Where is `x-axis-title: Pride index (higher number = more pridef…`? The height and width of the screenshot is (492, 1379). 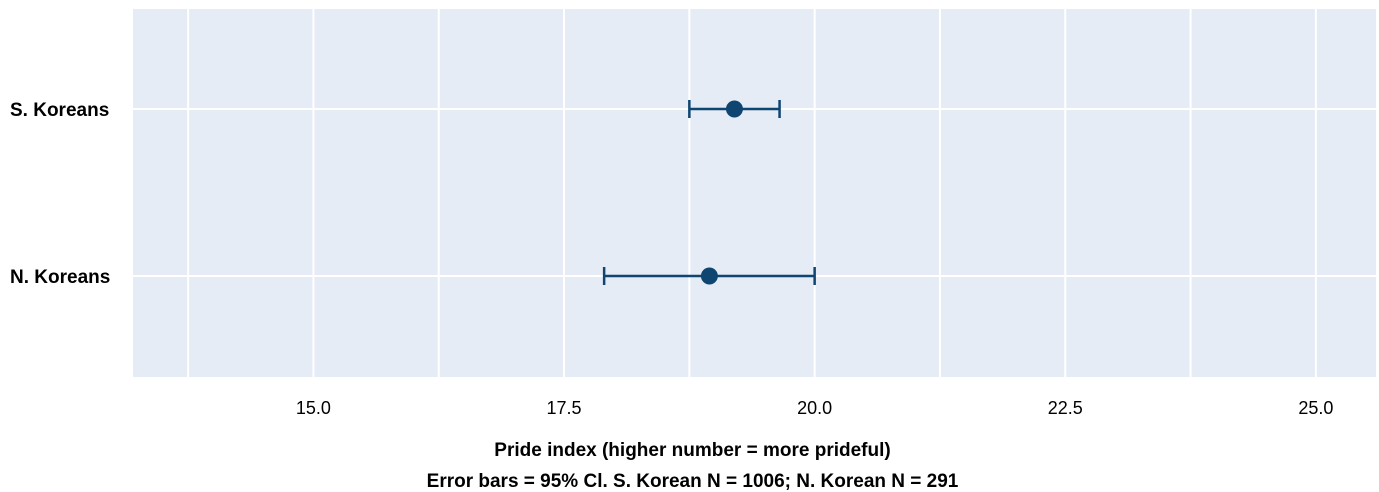 x-axis-title: Pride index (higher number = more pridef… is located at coordinates (692, 450).